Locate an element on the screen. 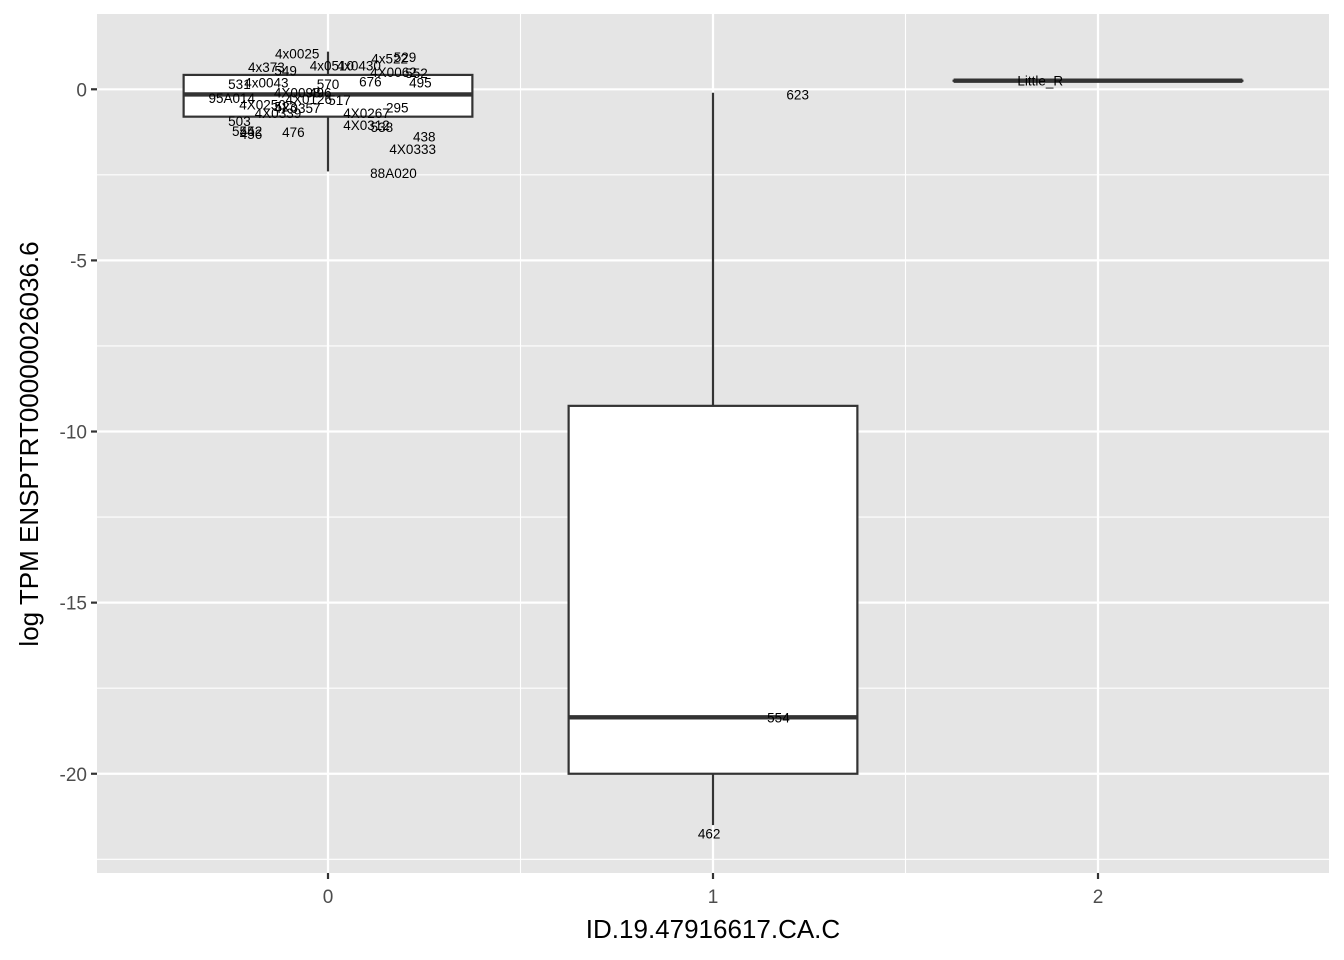 This screenshot has height=960, width=1344. y-tick-label: -10 is located at coordinates (73, 433).